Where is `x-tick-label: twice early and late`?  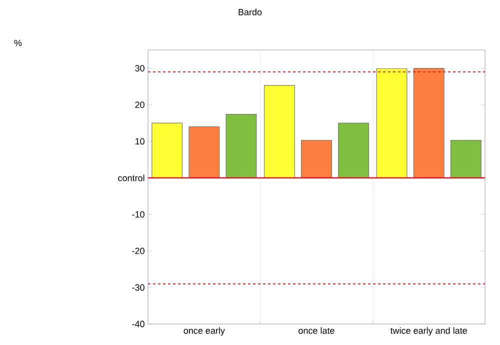 x-tick-label: twice early and late is located at coordinates (428, 331).